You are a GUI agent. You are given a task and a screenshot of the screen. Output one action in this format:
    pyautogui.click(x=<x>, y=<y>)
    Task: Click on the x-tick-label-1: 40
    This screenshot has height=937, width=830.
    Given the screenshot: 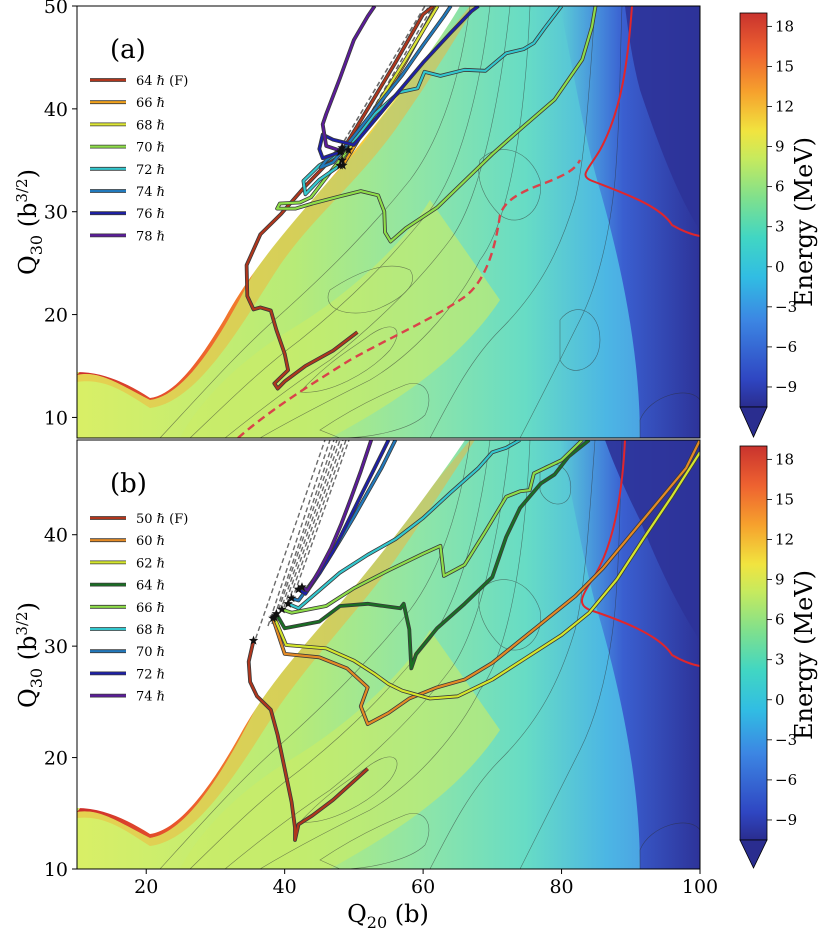 What is the action you would take?
    pyautogui.click(x=285, y=887)
    